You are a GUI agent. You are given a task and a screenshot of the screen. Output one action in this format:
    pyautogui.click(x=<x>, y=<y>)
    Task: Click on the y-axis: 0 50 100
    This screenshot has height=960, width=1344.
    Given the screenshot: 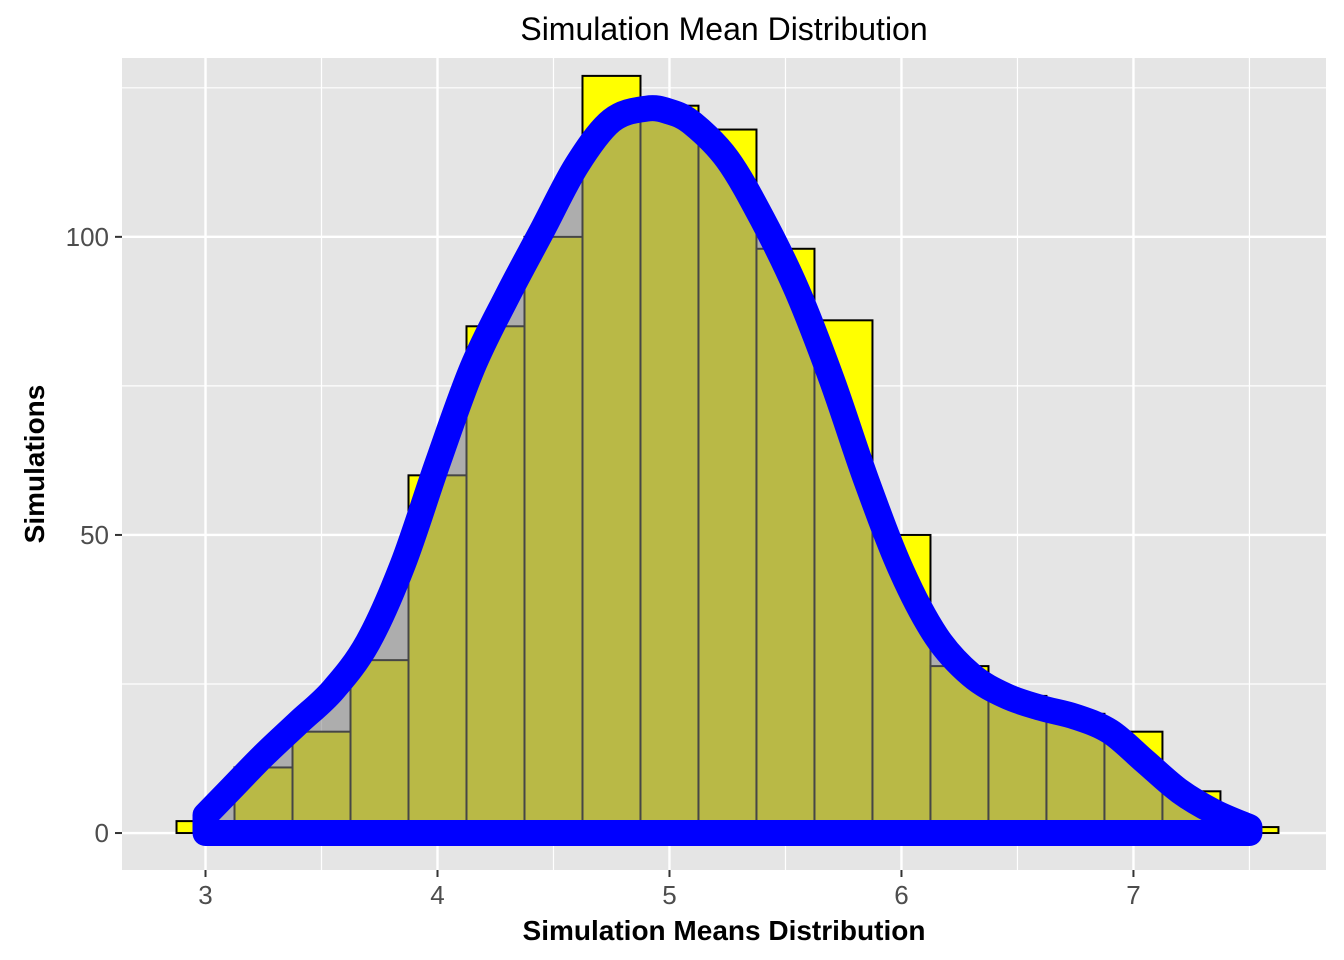 What is the action you would take?
    pyautogui.click(x=94, y=535)
    